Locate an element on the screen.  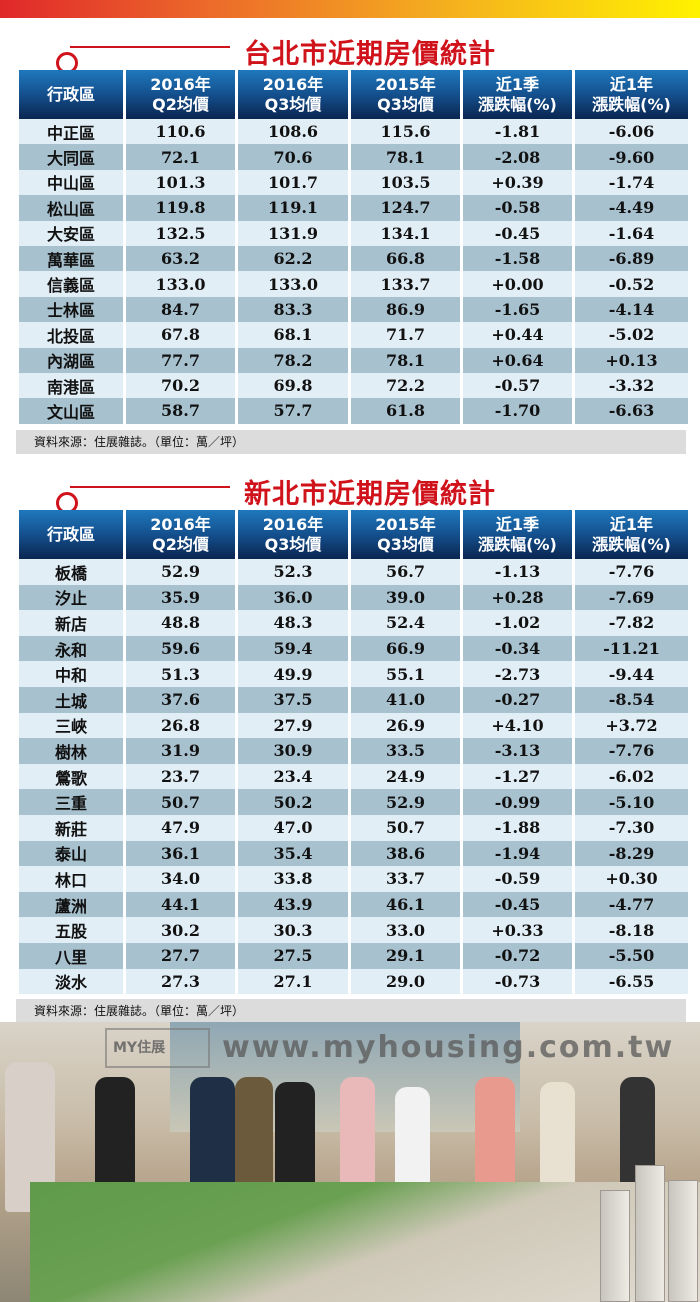
district-cell: 淡水 is located at coordinates (71, 981).